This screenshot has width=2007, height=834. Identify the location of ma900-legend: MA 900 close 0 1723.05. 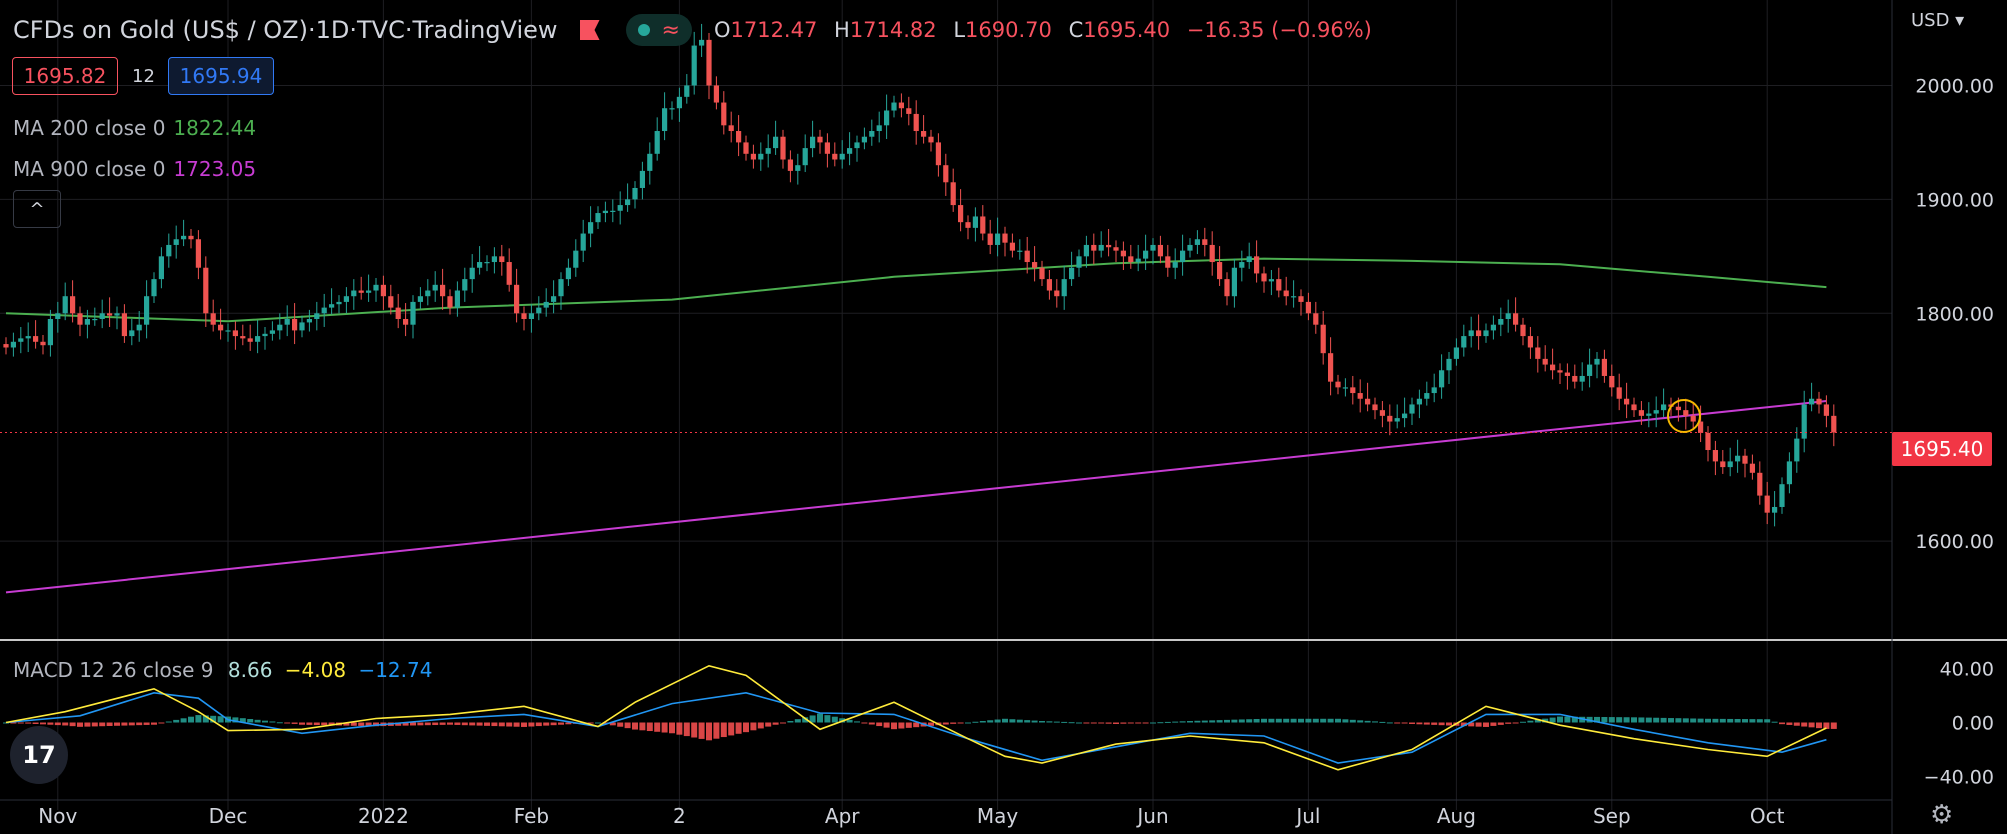
(134, 169).